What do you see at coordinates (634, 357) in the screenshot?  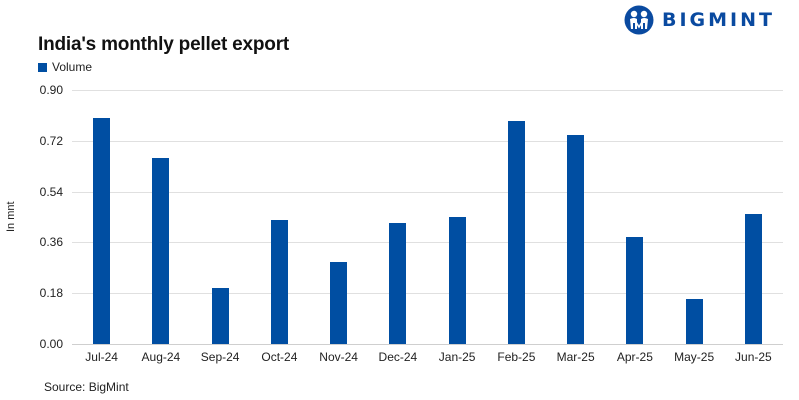 I see `x-tick-label: Apr-25` at bounding box center [634, 357].